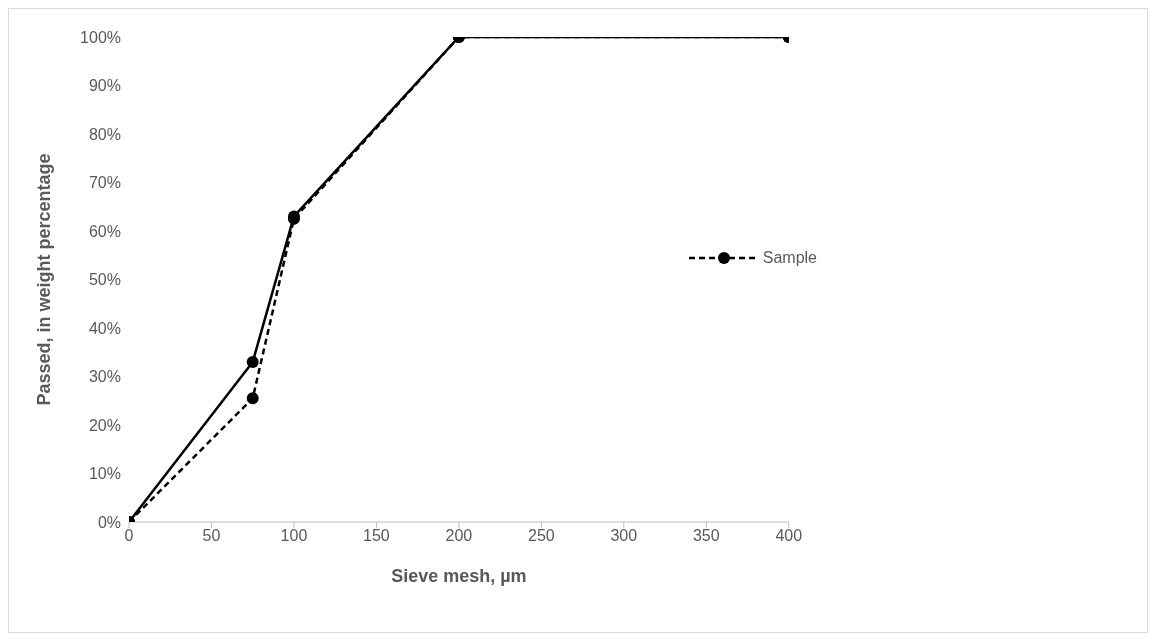  I want to click on y-tick-label: 80%, so click(104, 134).